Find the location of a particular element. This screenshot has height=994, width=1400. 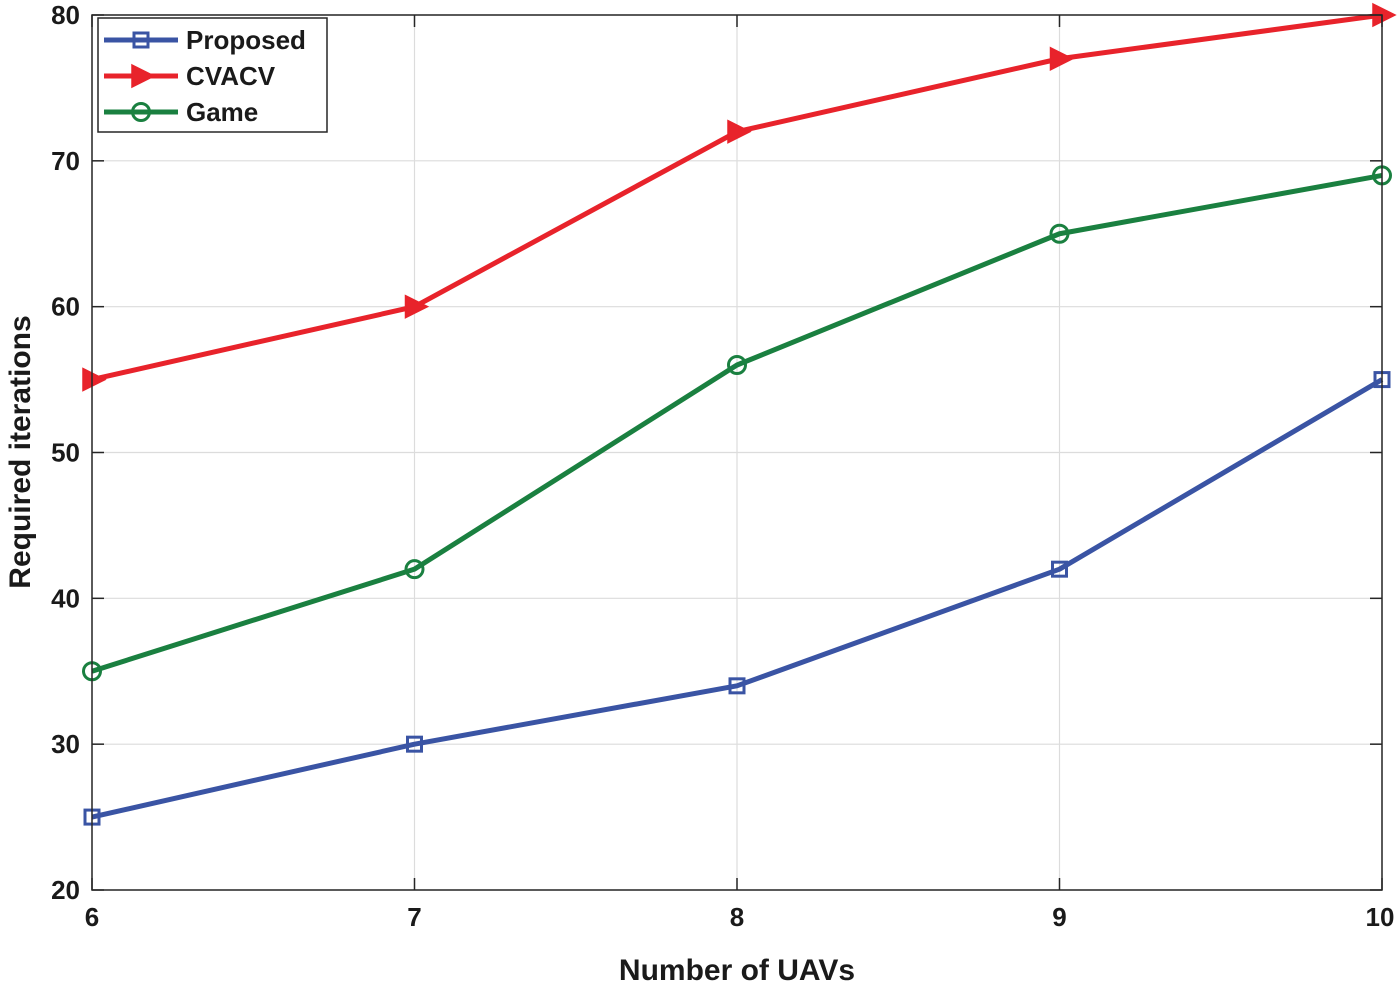

y-tick-label: 70 is located at coordinates (65, 161).